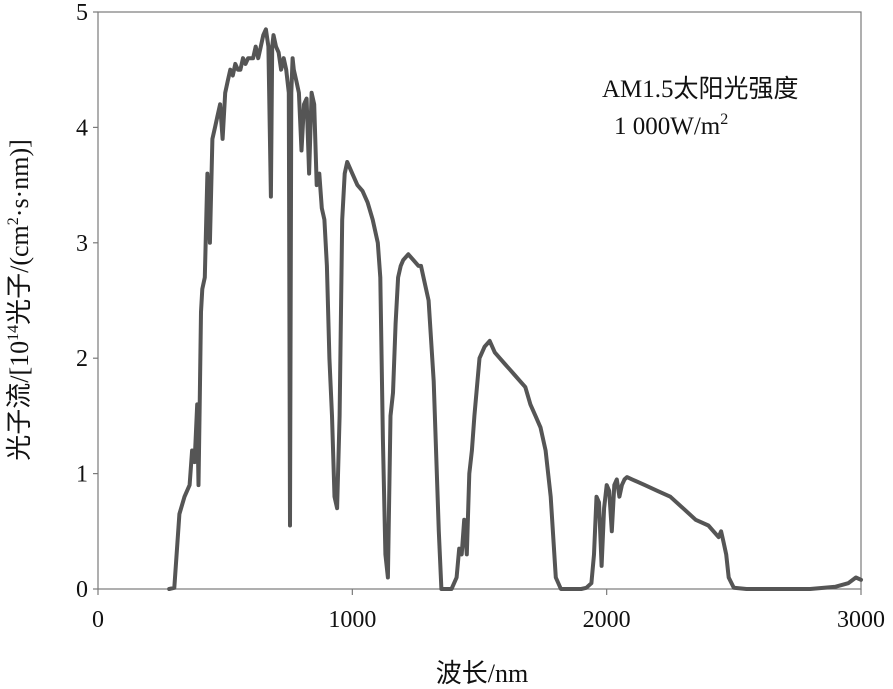 The height and width of the screenshot is (689, 893). What do you see at coordinates (82, 590) in the screenshot?
I see `y-tick-label: 0` at bounding box center [82, 590].